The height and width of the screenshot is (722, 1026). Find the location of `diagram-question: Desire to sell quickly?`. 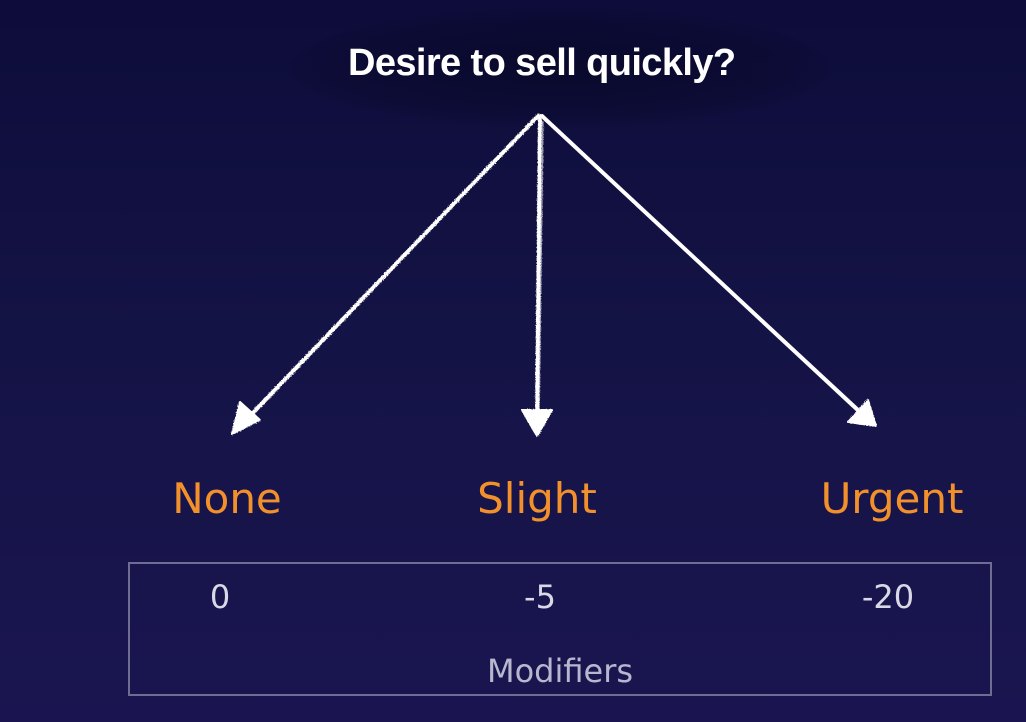

diagram-question: Desire to sell quickly? is located at coordinates (542, 63).